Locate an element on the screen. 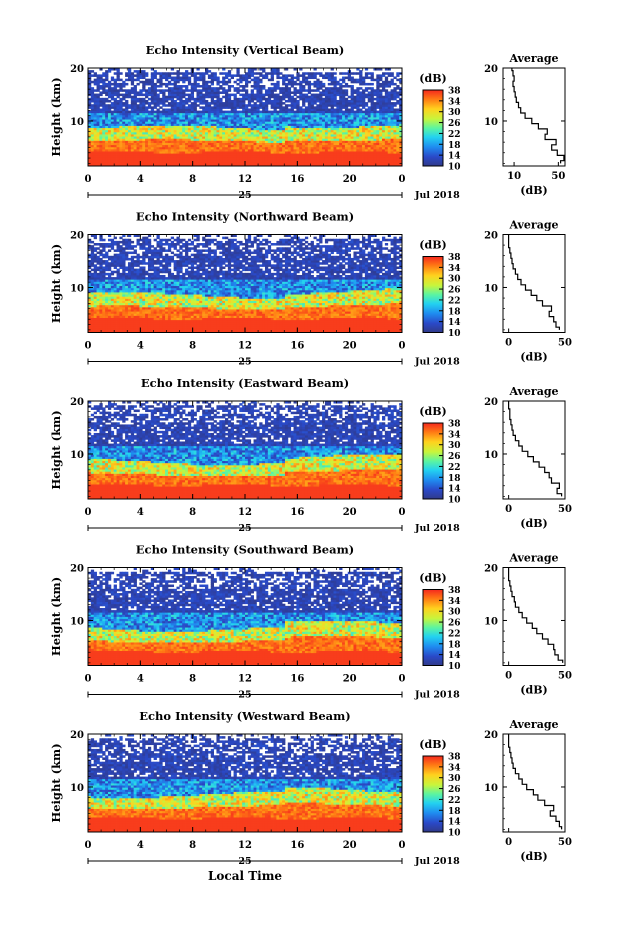 The height and width of the screenshot is (929, 620). x-tick-label: 12 is located at coordinates (245, 179).